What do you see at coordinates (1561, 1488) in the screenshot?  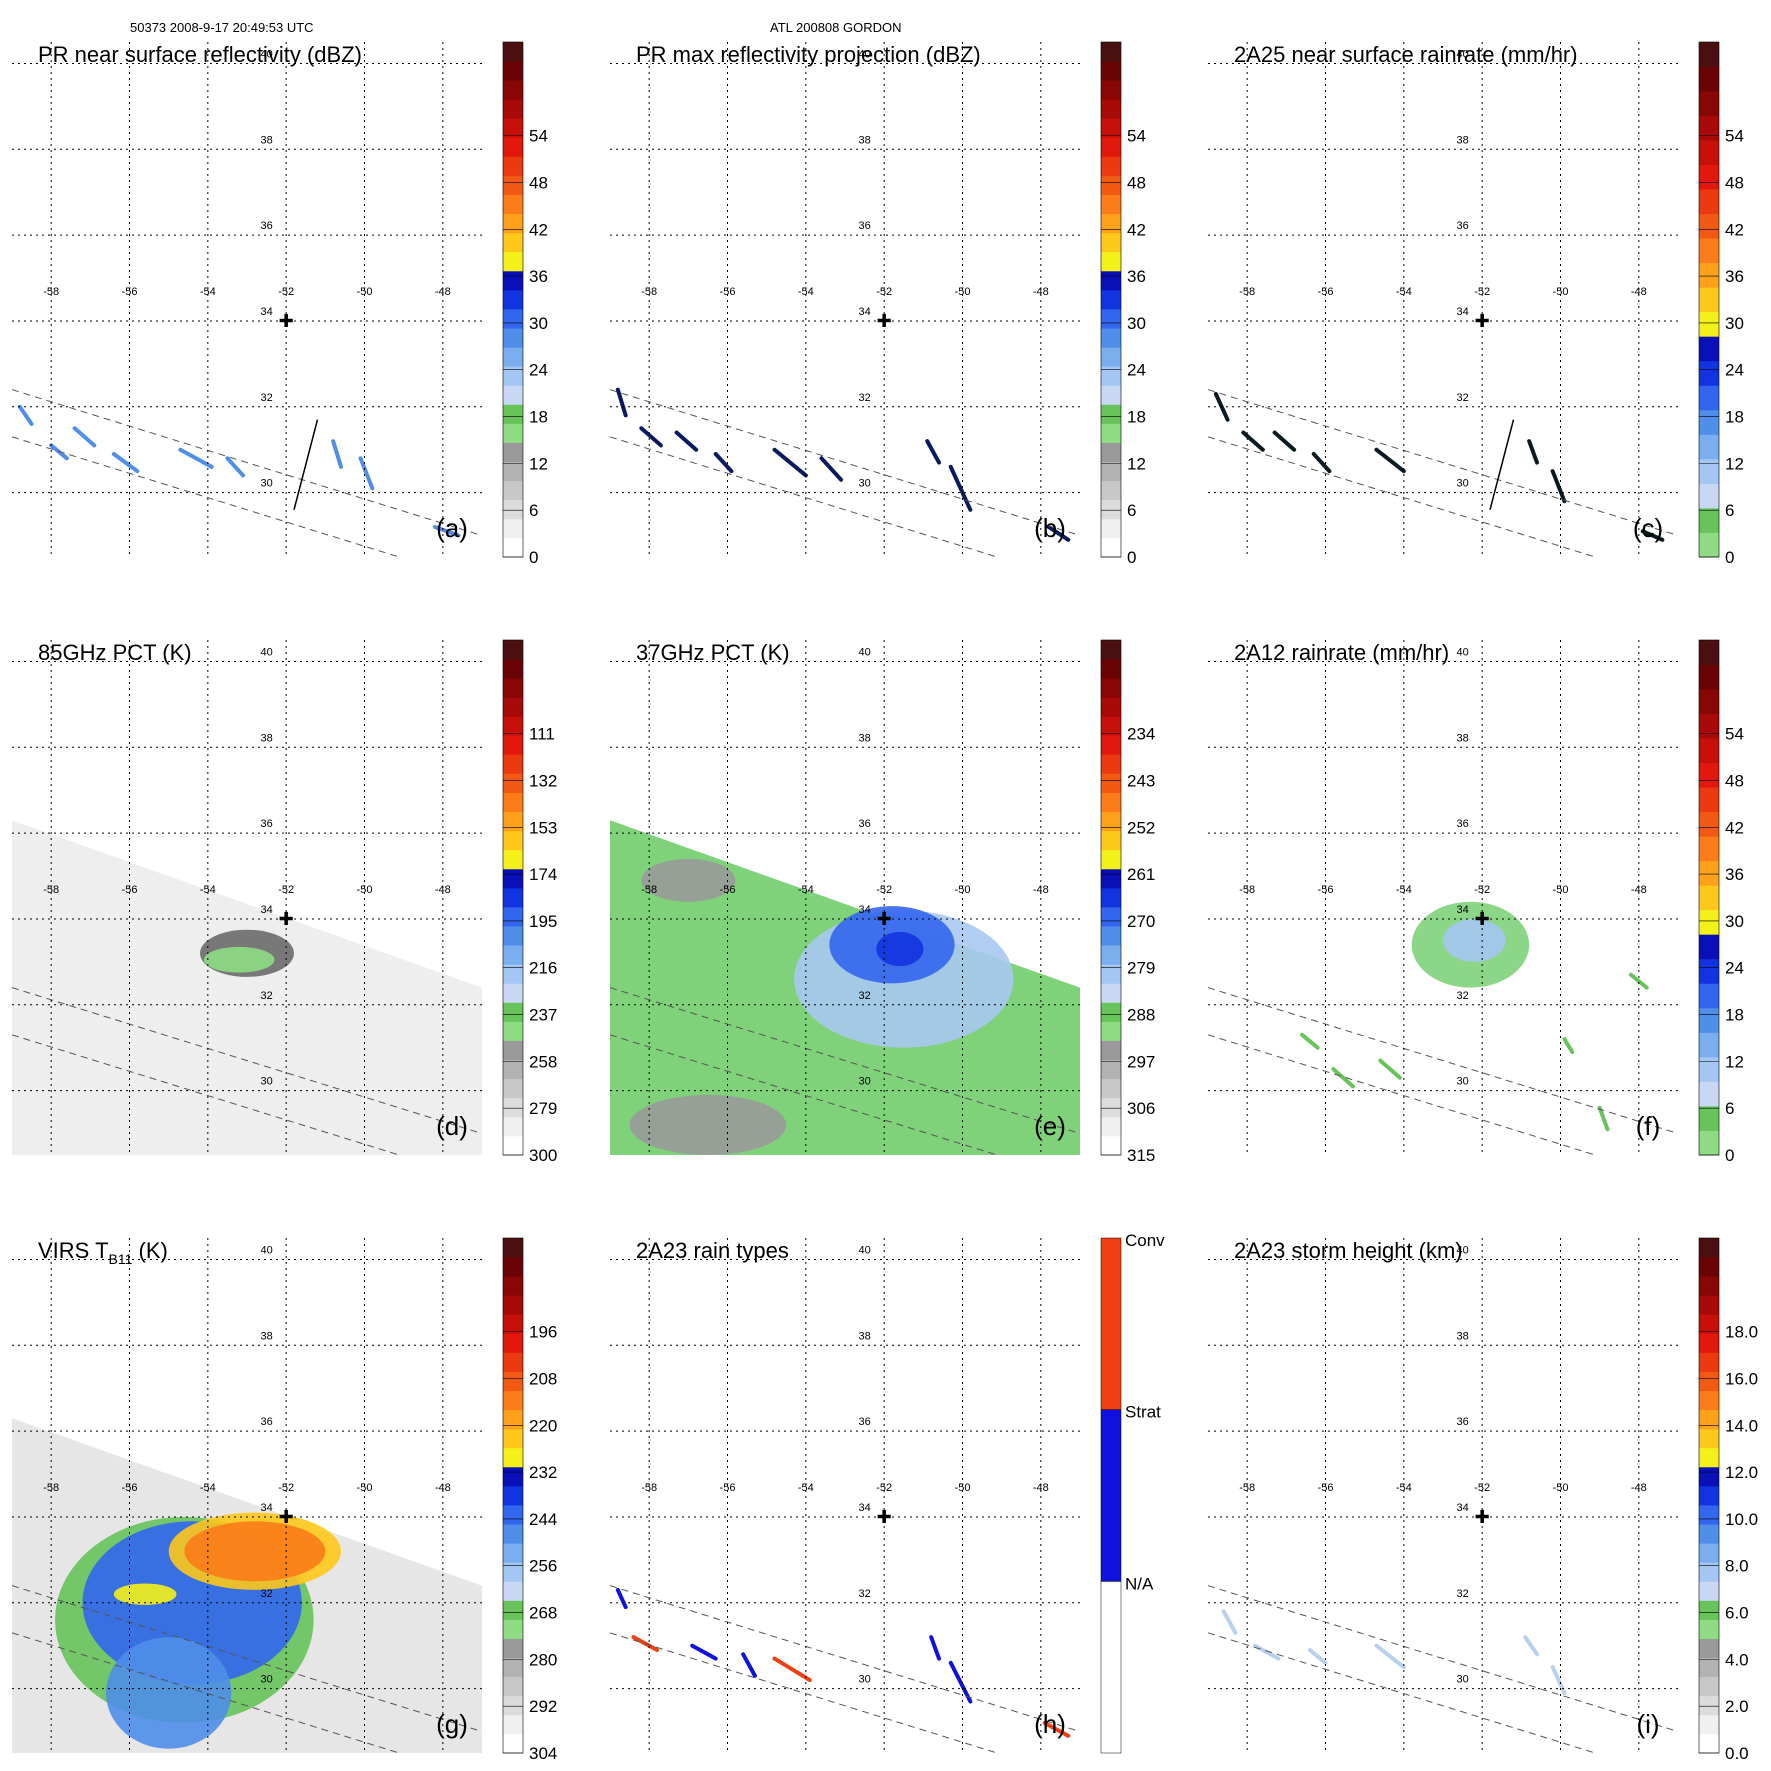 I see `panel-i-lon-tick-label: -50` at bounding box center [1561, 1488].